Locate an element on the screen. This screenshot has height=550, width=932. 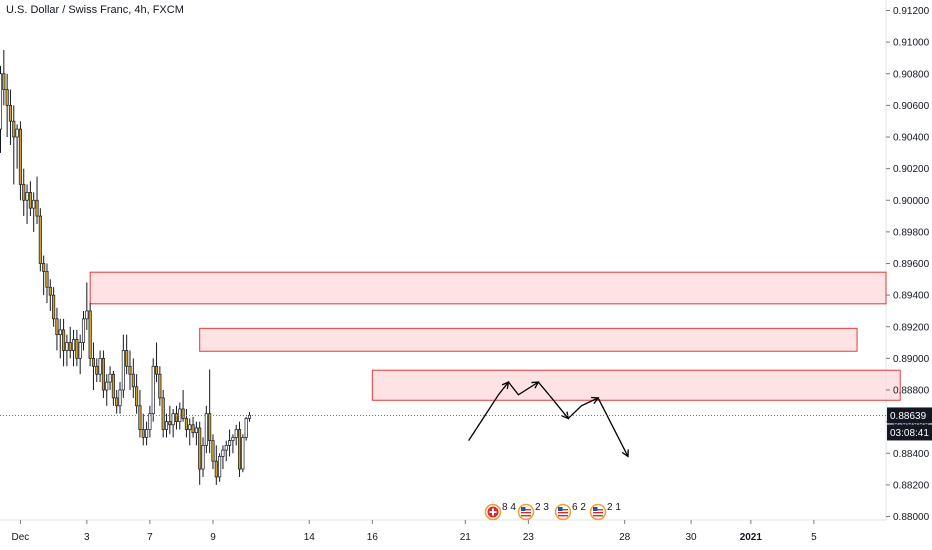
y-tick-label: 0.89000 is located at coordinates (911, 359).